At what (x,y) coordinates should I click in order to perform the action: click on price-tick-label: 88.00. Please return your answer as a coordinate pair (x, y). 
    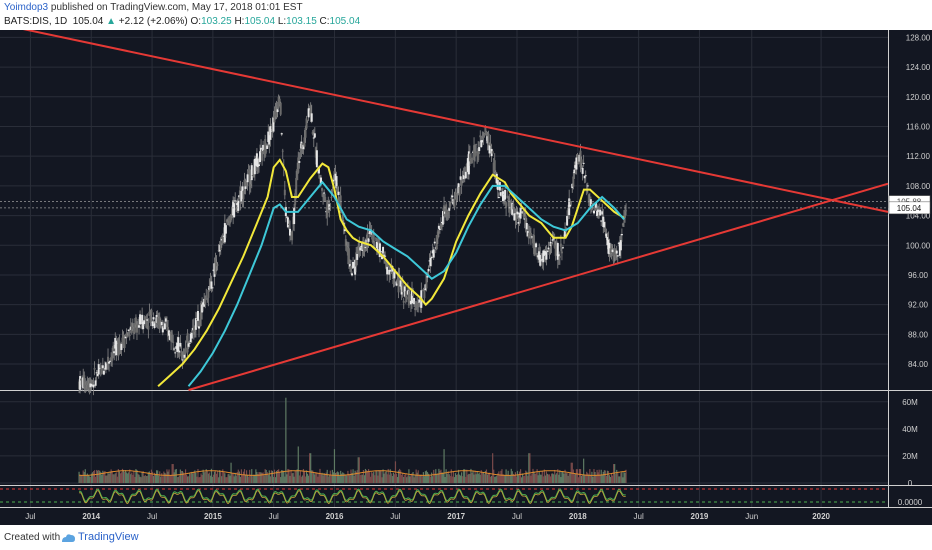
    Looking at the image, I should click on (918, 334).